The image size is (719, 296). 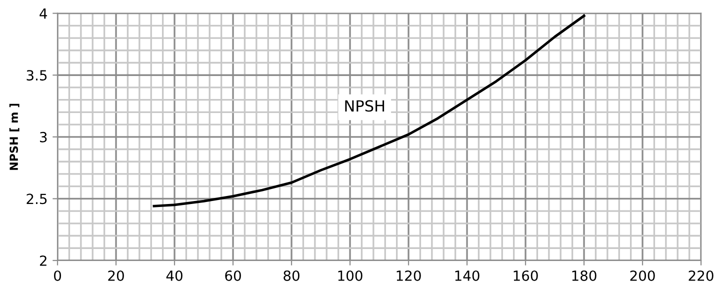 What do you see at coordinates (408, 275) in the screenshot?
I see `x-tick-label: 120` at bounding box center [408, 275].